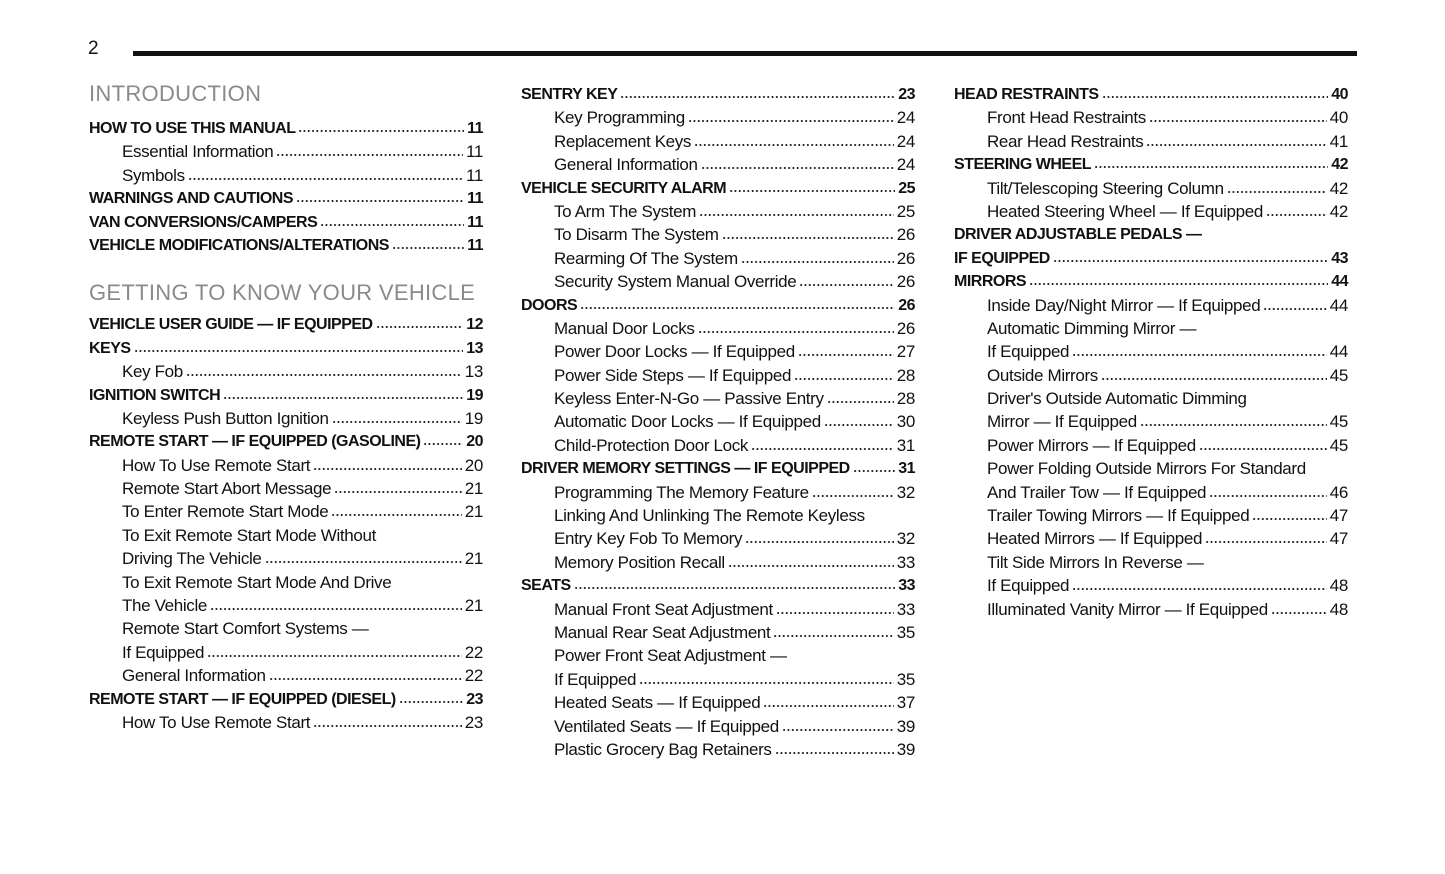 The width and height of the screenshot is (1445, 874). I want to click on toc-sub-entry: To Exit Remote Start Mode Without, so click(286, 535).